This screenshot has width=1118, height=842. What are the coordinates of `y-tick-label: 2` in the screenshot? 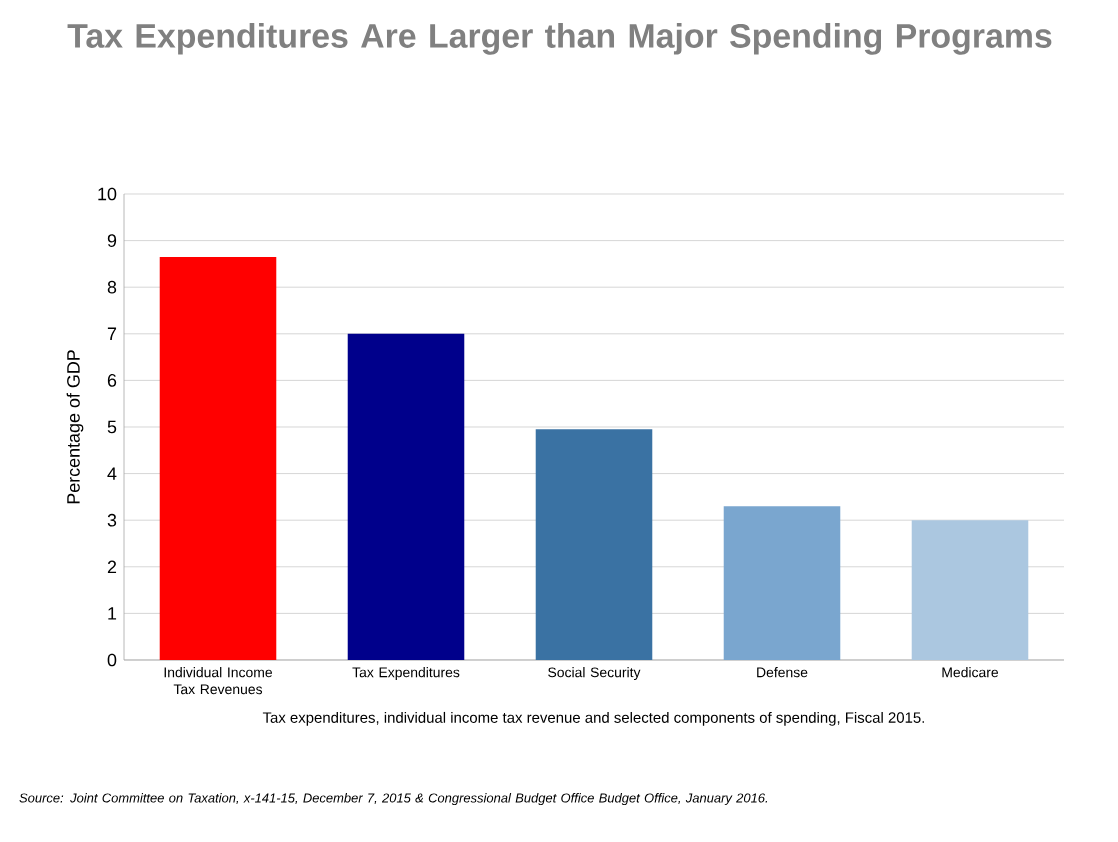 It's located at (112, 567).